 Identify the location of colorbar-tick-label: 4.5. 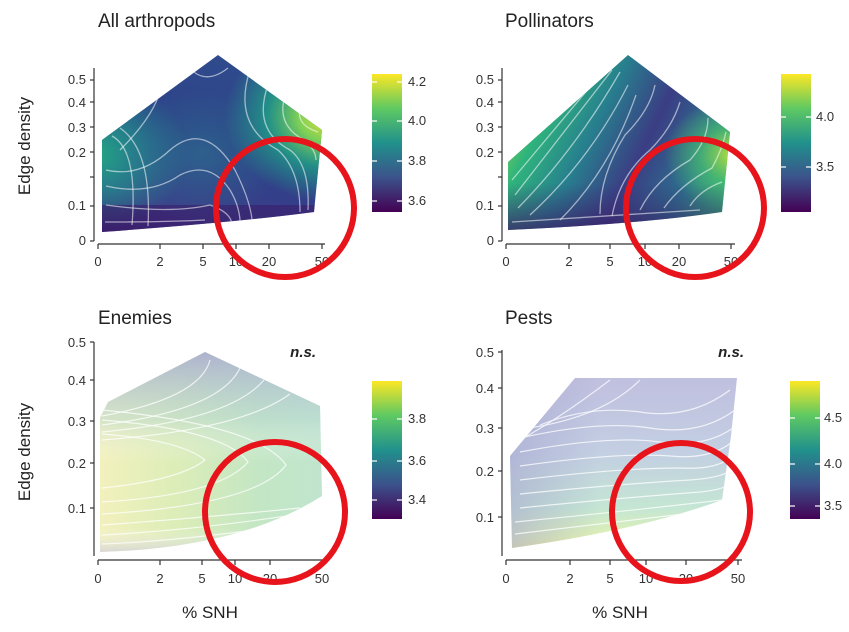
(833, 417).